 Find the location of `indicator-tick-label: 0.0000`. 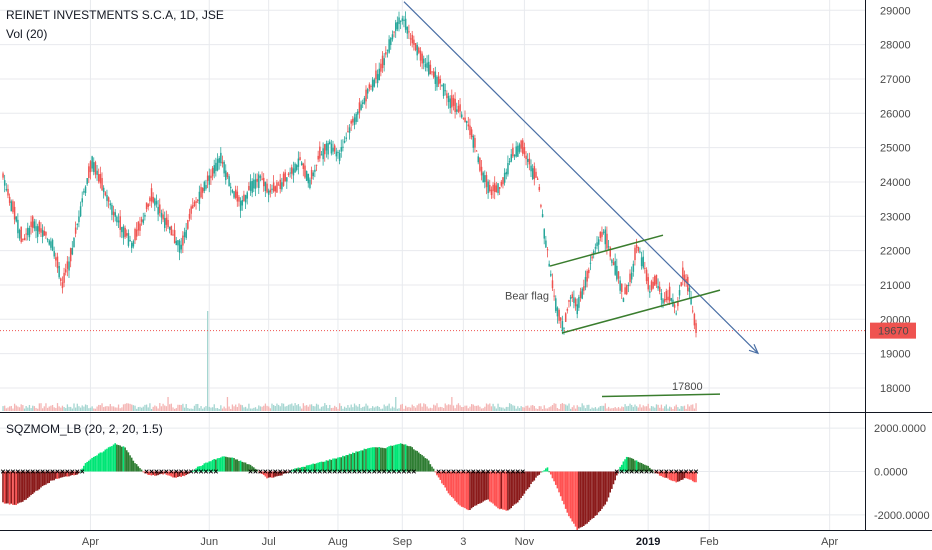

indicator-tick-label: 0.0000 is located at coordinates (891, 473).